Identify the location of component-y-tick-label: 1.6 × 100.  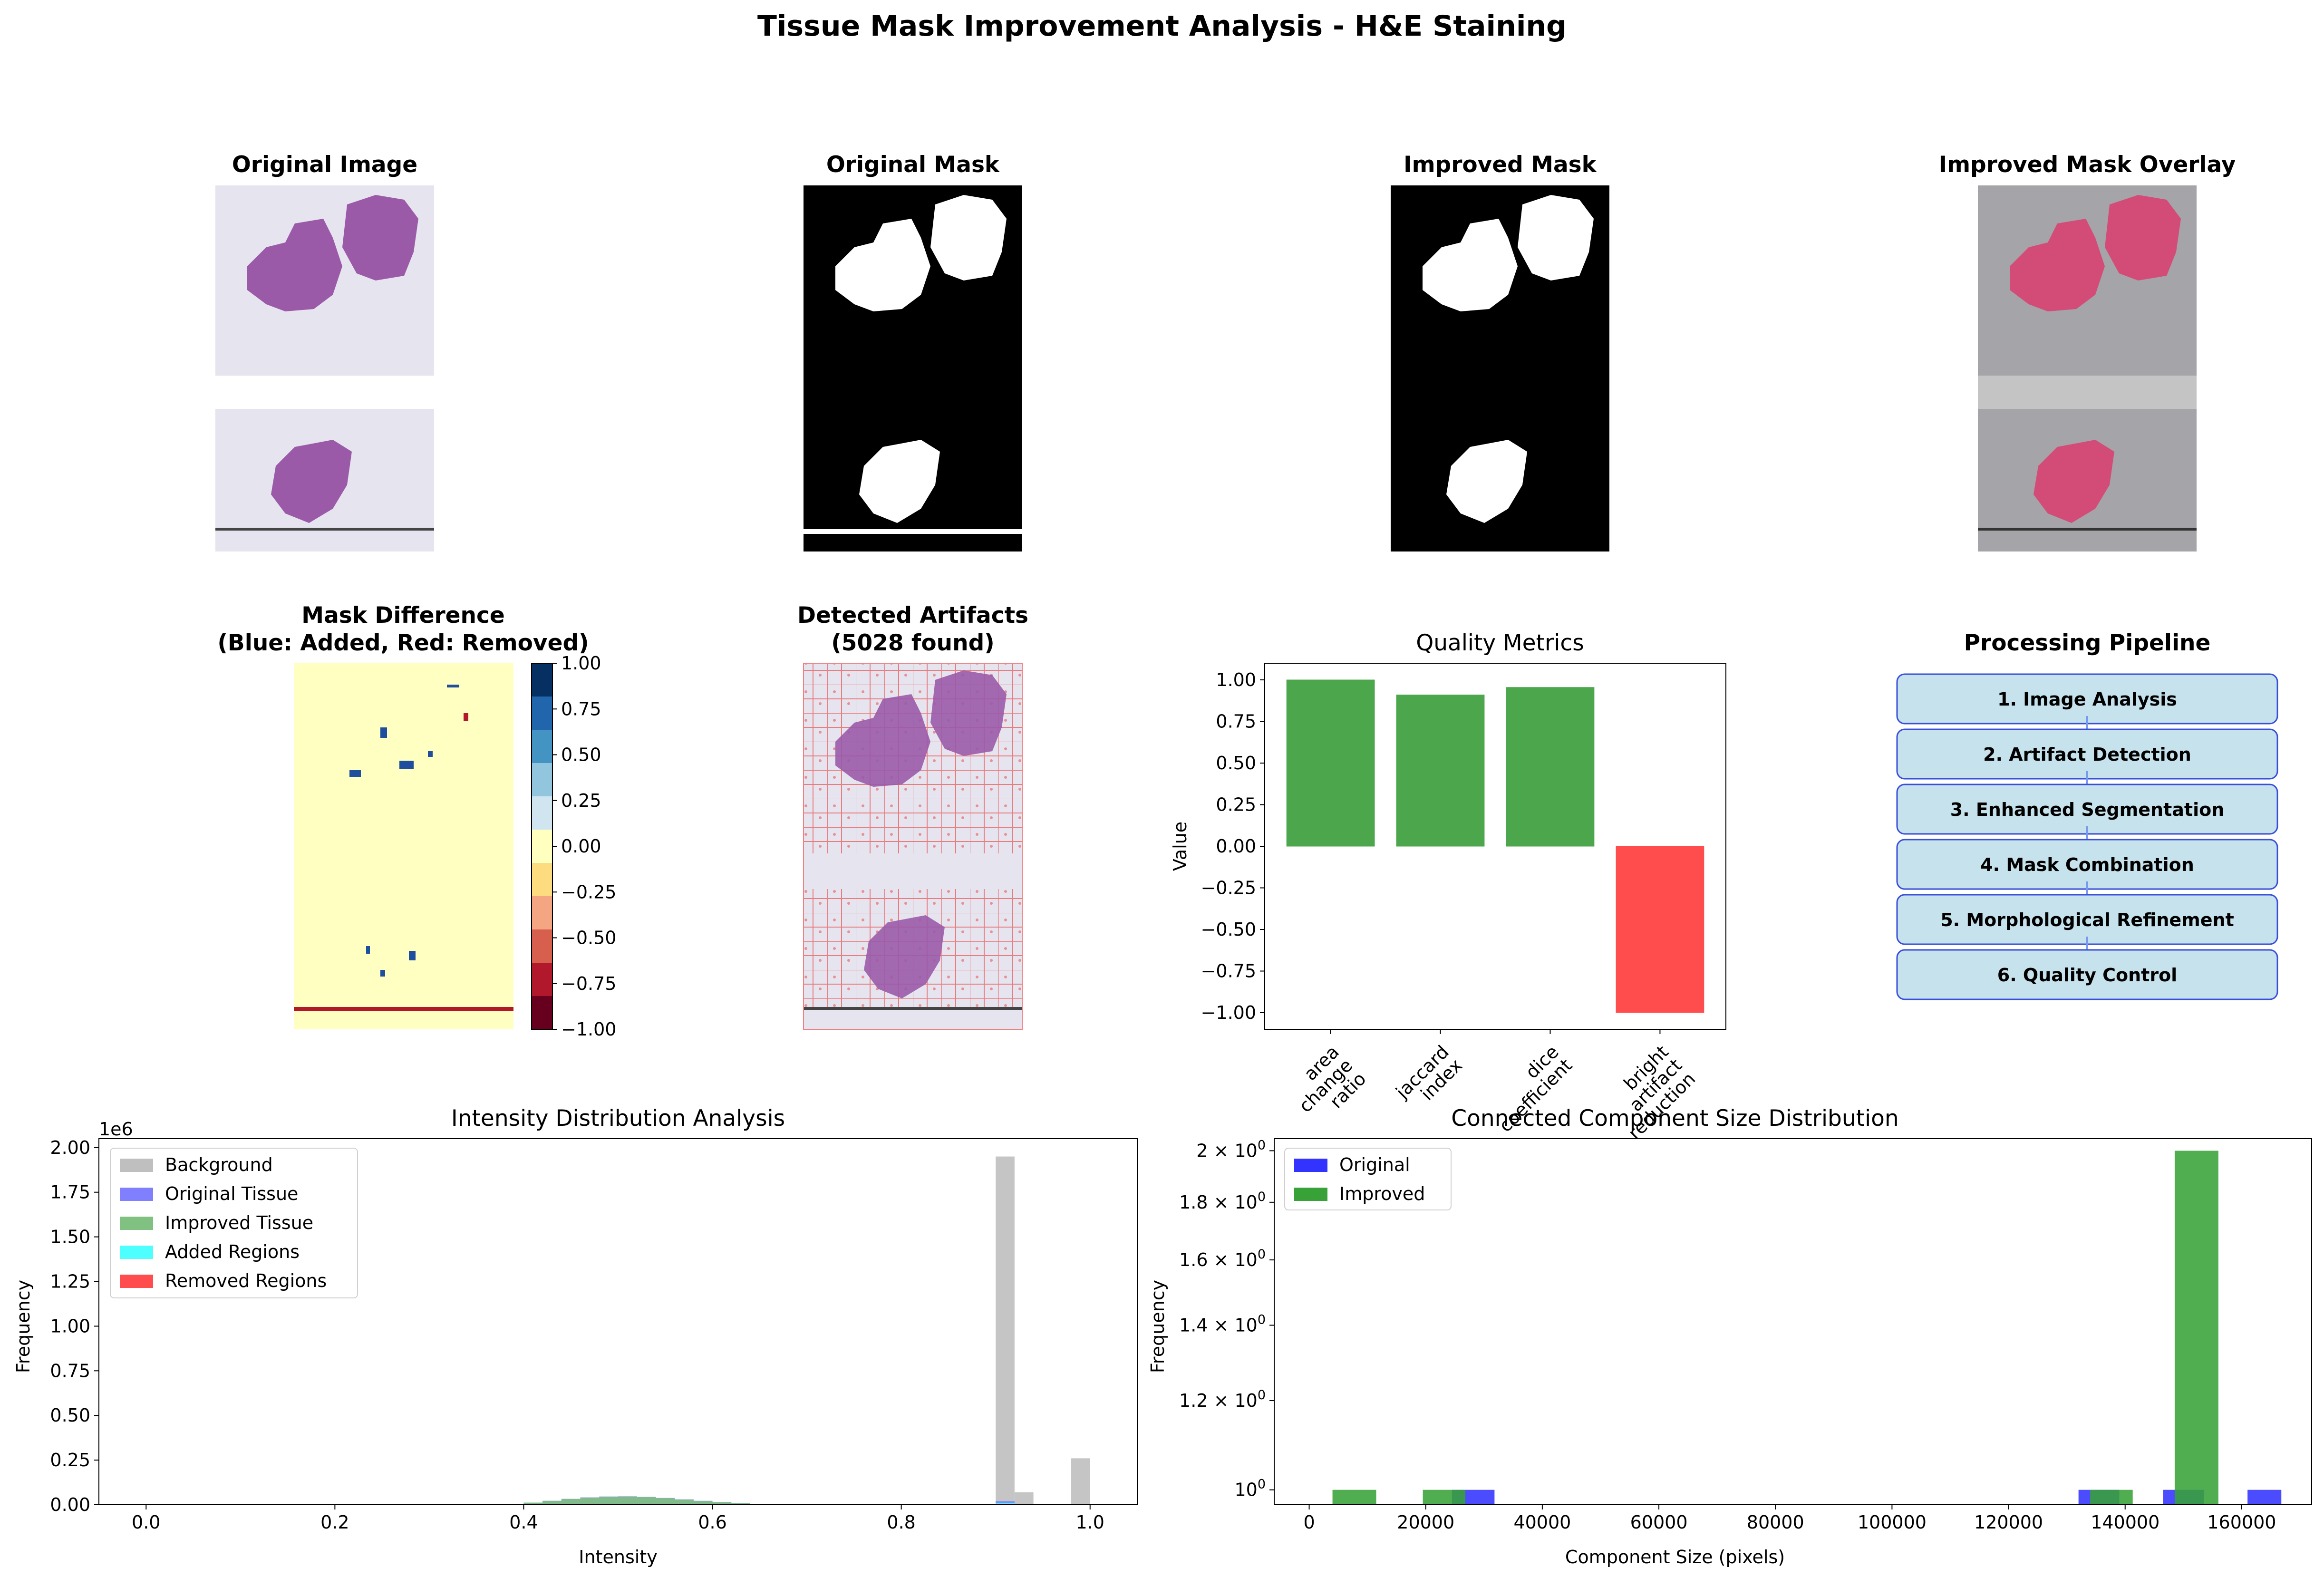
(1222, 1259).